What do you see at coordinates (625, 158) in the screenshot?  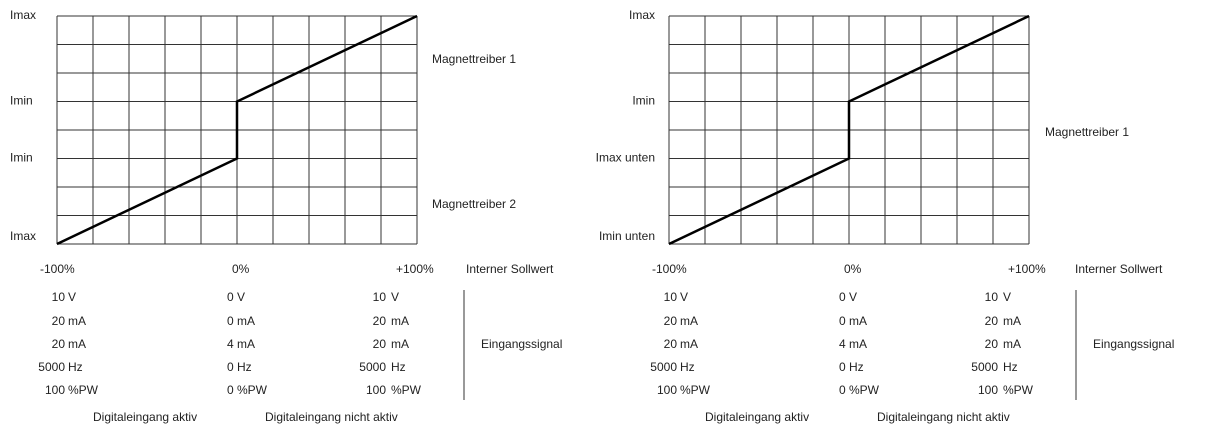 I see `y-label: Imax unten` at bounding box center [625, 158].